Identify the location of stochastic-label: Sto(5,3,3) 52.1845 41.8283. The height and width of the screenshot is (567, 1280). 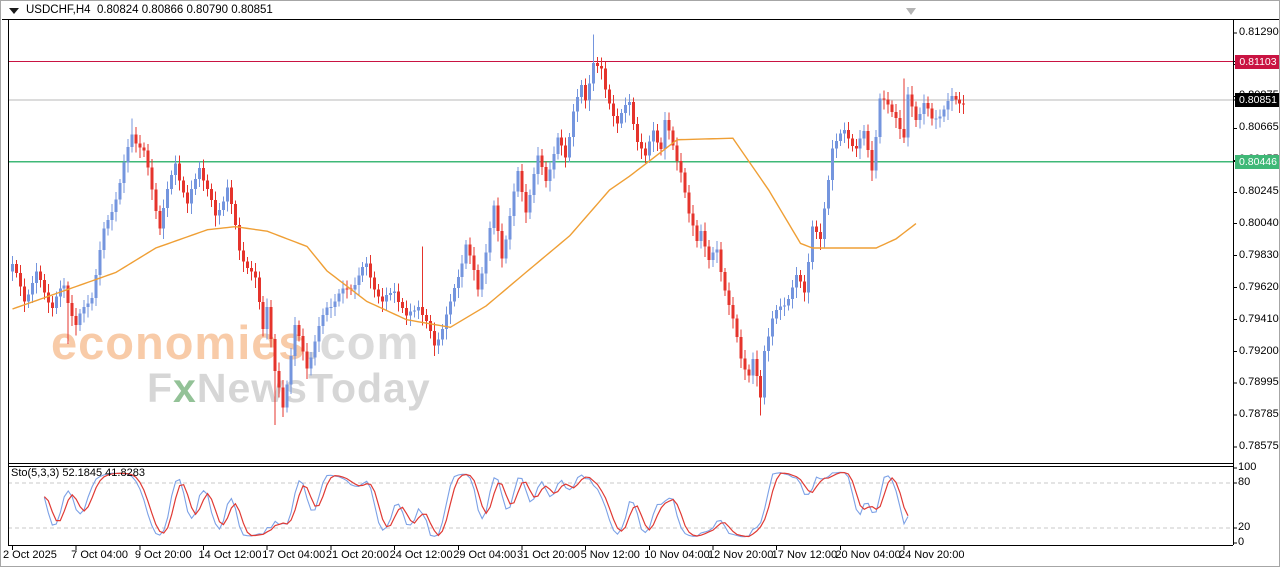
(78, 473).